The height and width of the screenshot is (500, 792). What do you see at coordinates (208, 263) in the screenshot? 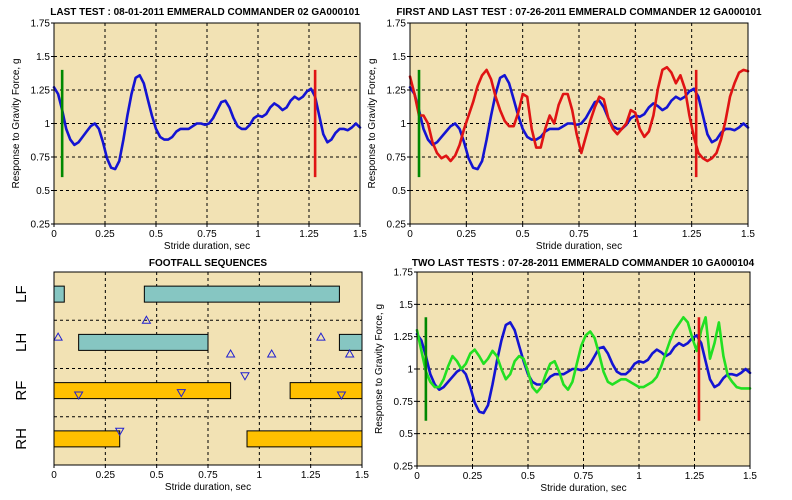
I see `chart-title: FOOTFALL SEQUENCES` at bounding box center [208, 263].